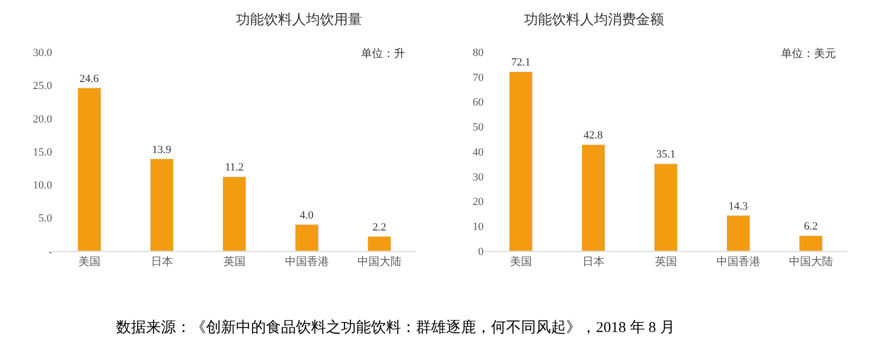 This screenshot has width=883, height=361. I want to click on y-tick-label: -, so click(50, 252).